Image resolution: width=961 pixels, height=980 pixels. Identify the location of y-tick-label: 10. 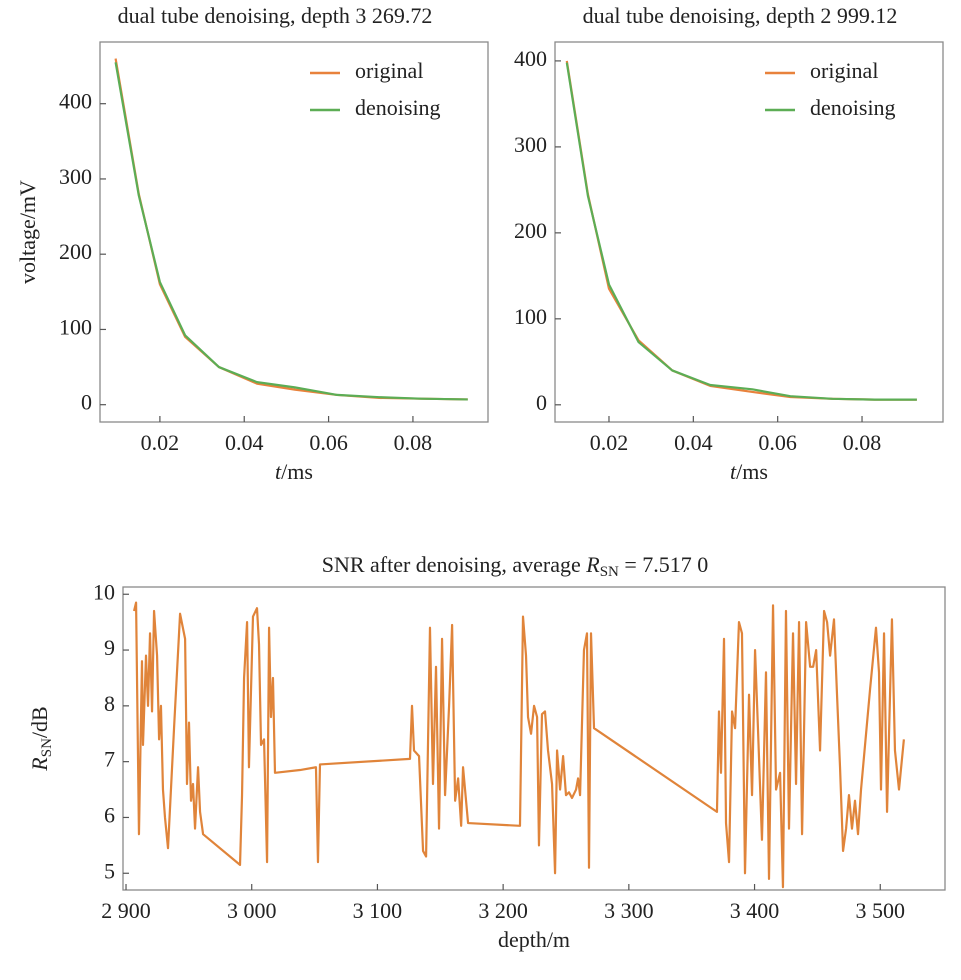
(104, 591).